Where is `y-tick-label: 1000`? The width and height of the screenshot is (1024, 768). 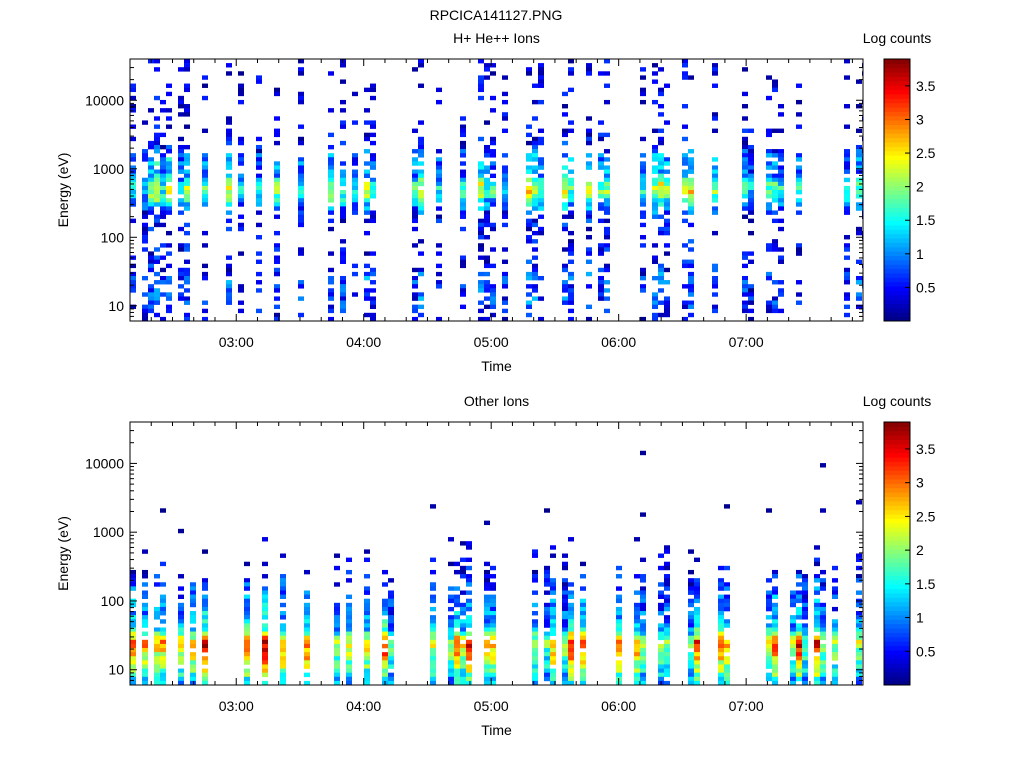
y-tick-label: 1000 is located at coordinates (108, 169).